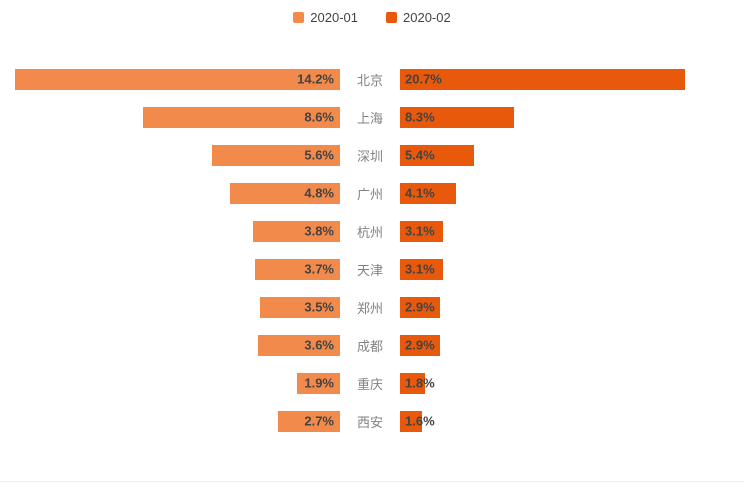 This screenshot has height=496, width=744. I want to click on chart-row: 3.6% 成都 2.9%, so click(379, 345).